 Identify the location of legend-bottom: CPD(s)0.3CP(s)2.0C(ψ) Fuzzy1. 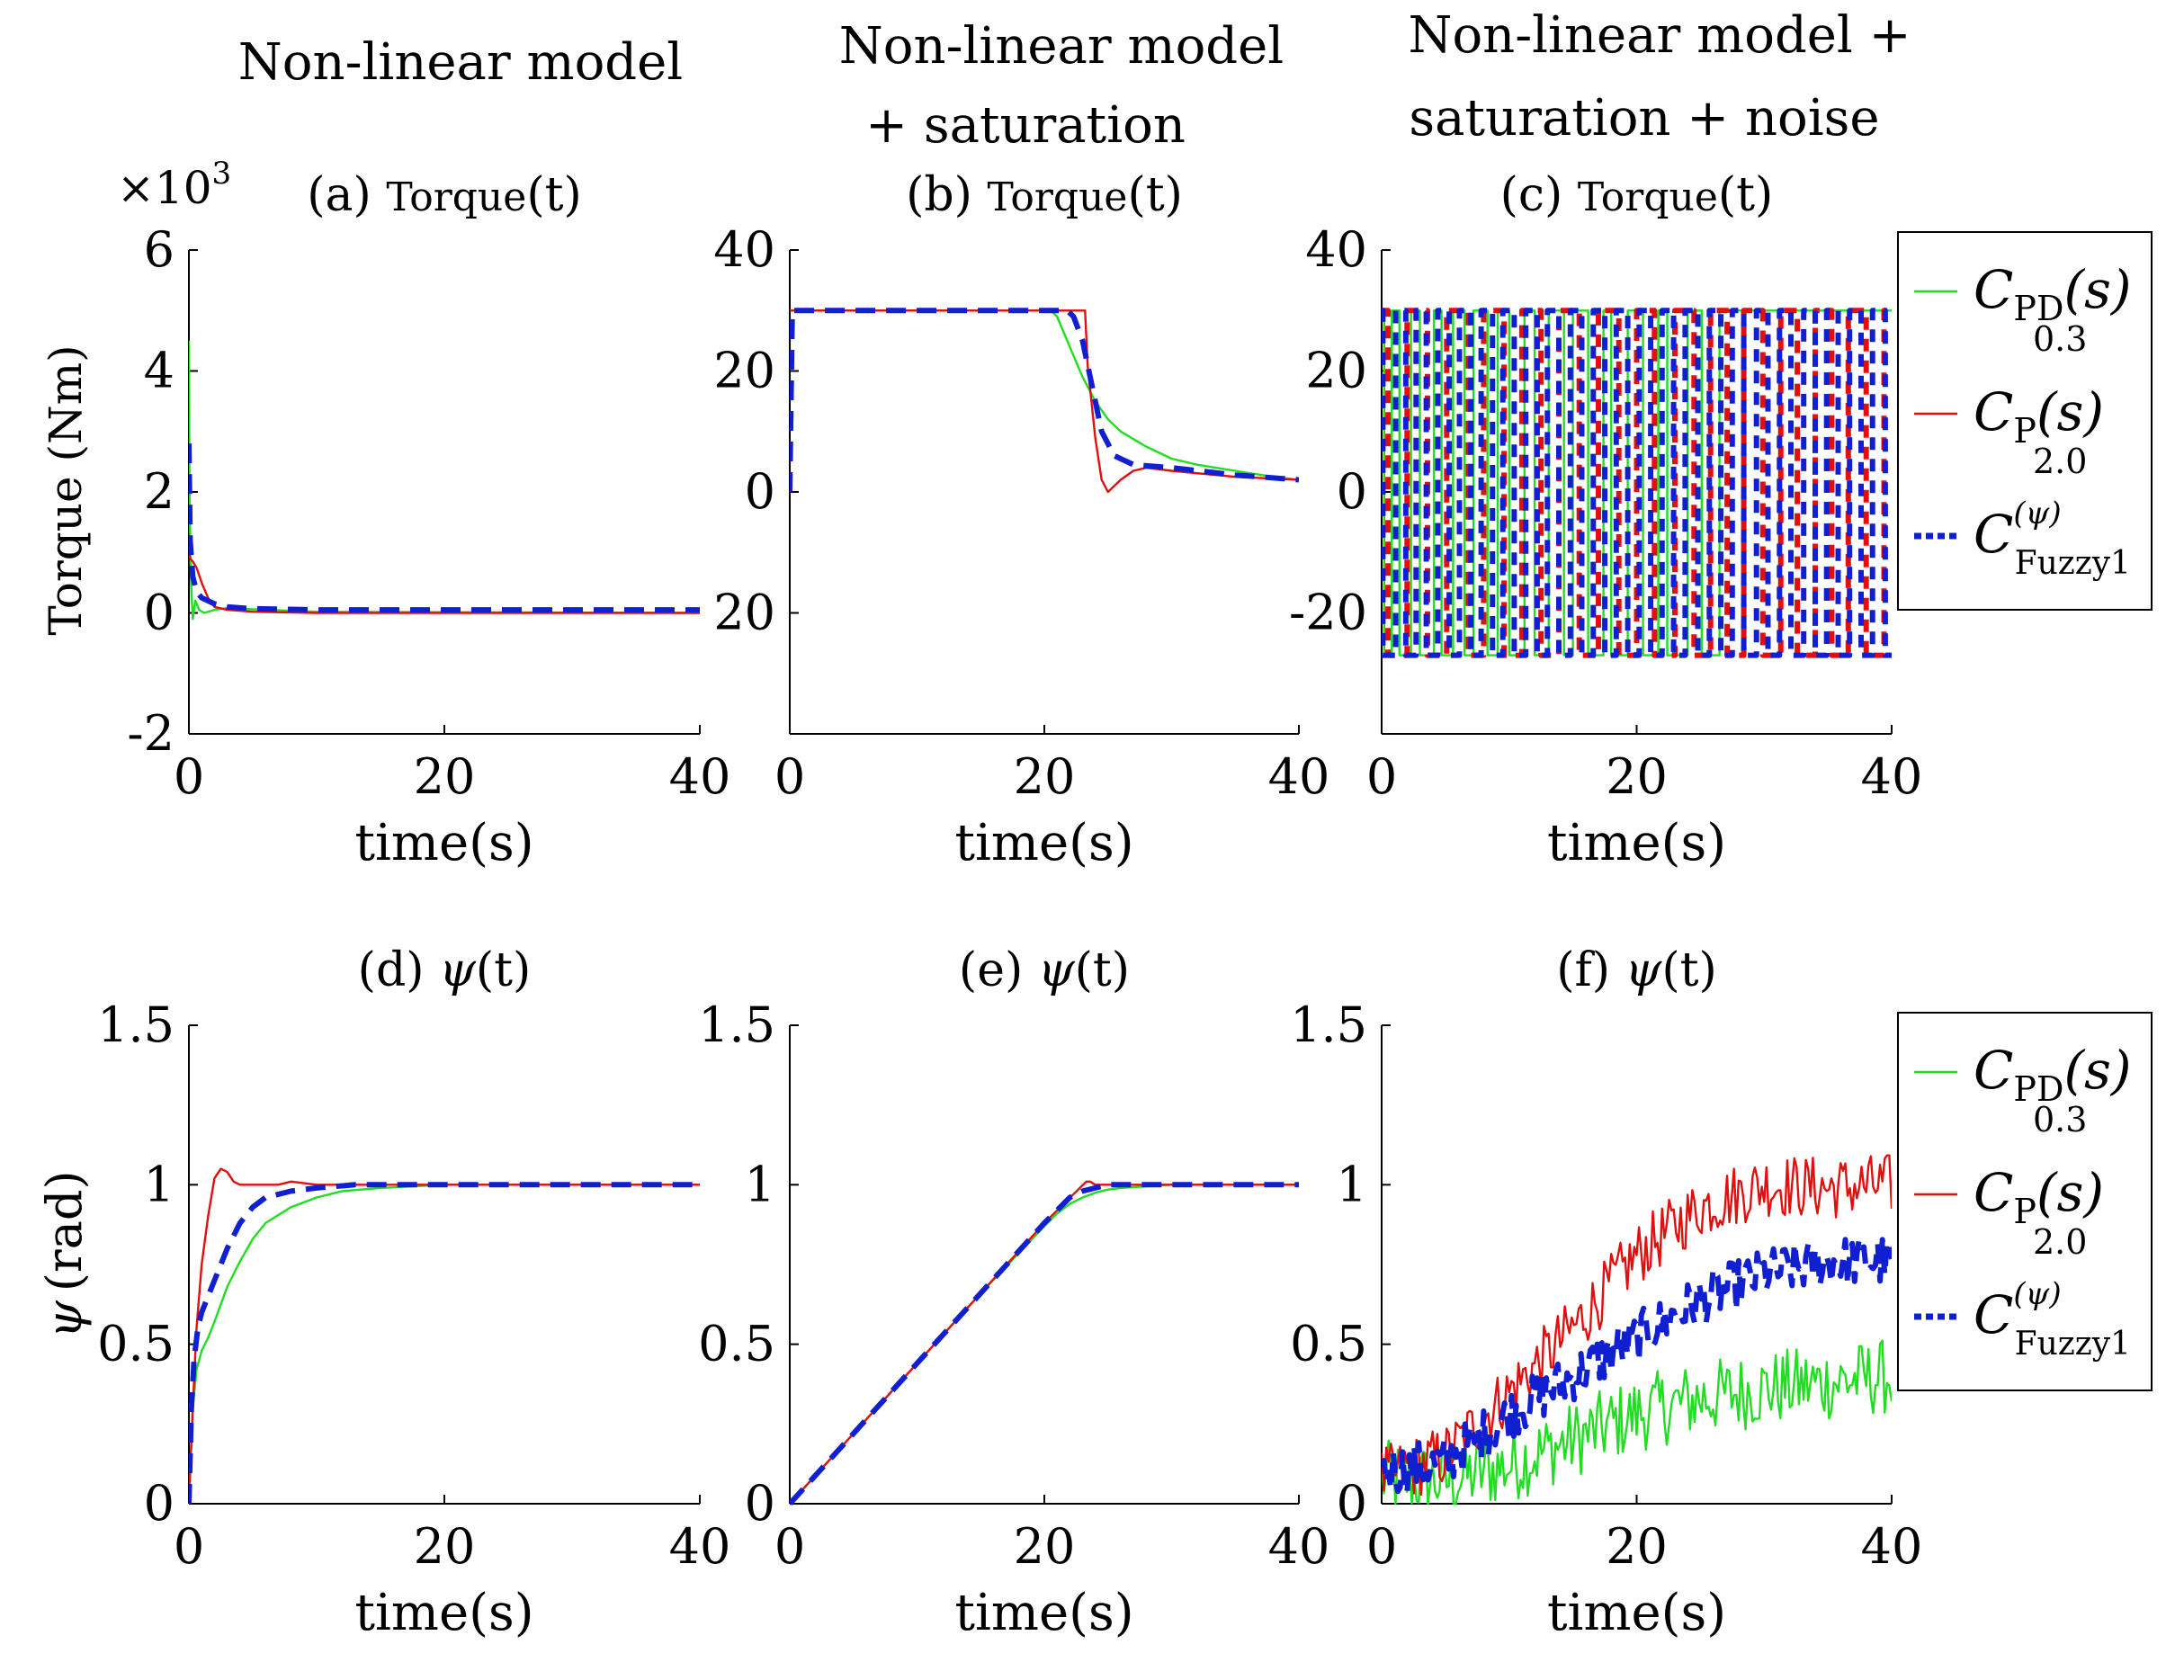
(2025, 1201).